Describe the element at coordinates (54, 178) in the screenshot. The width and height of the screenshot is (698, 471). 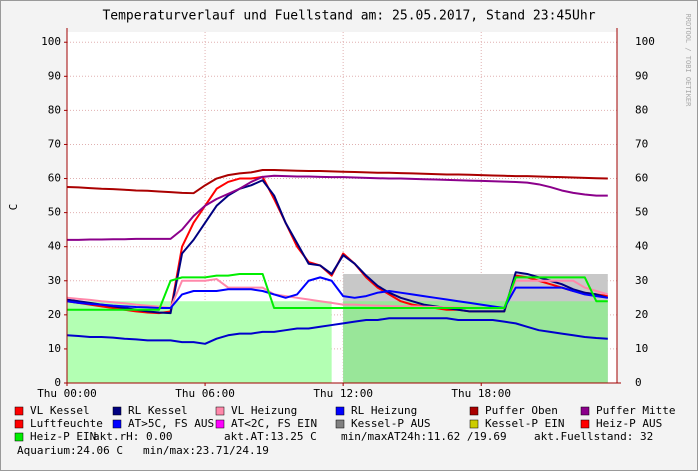
I see `y-tick-label: 60` at that location.